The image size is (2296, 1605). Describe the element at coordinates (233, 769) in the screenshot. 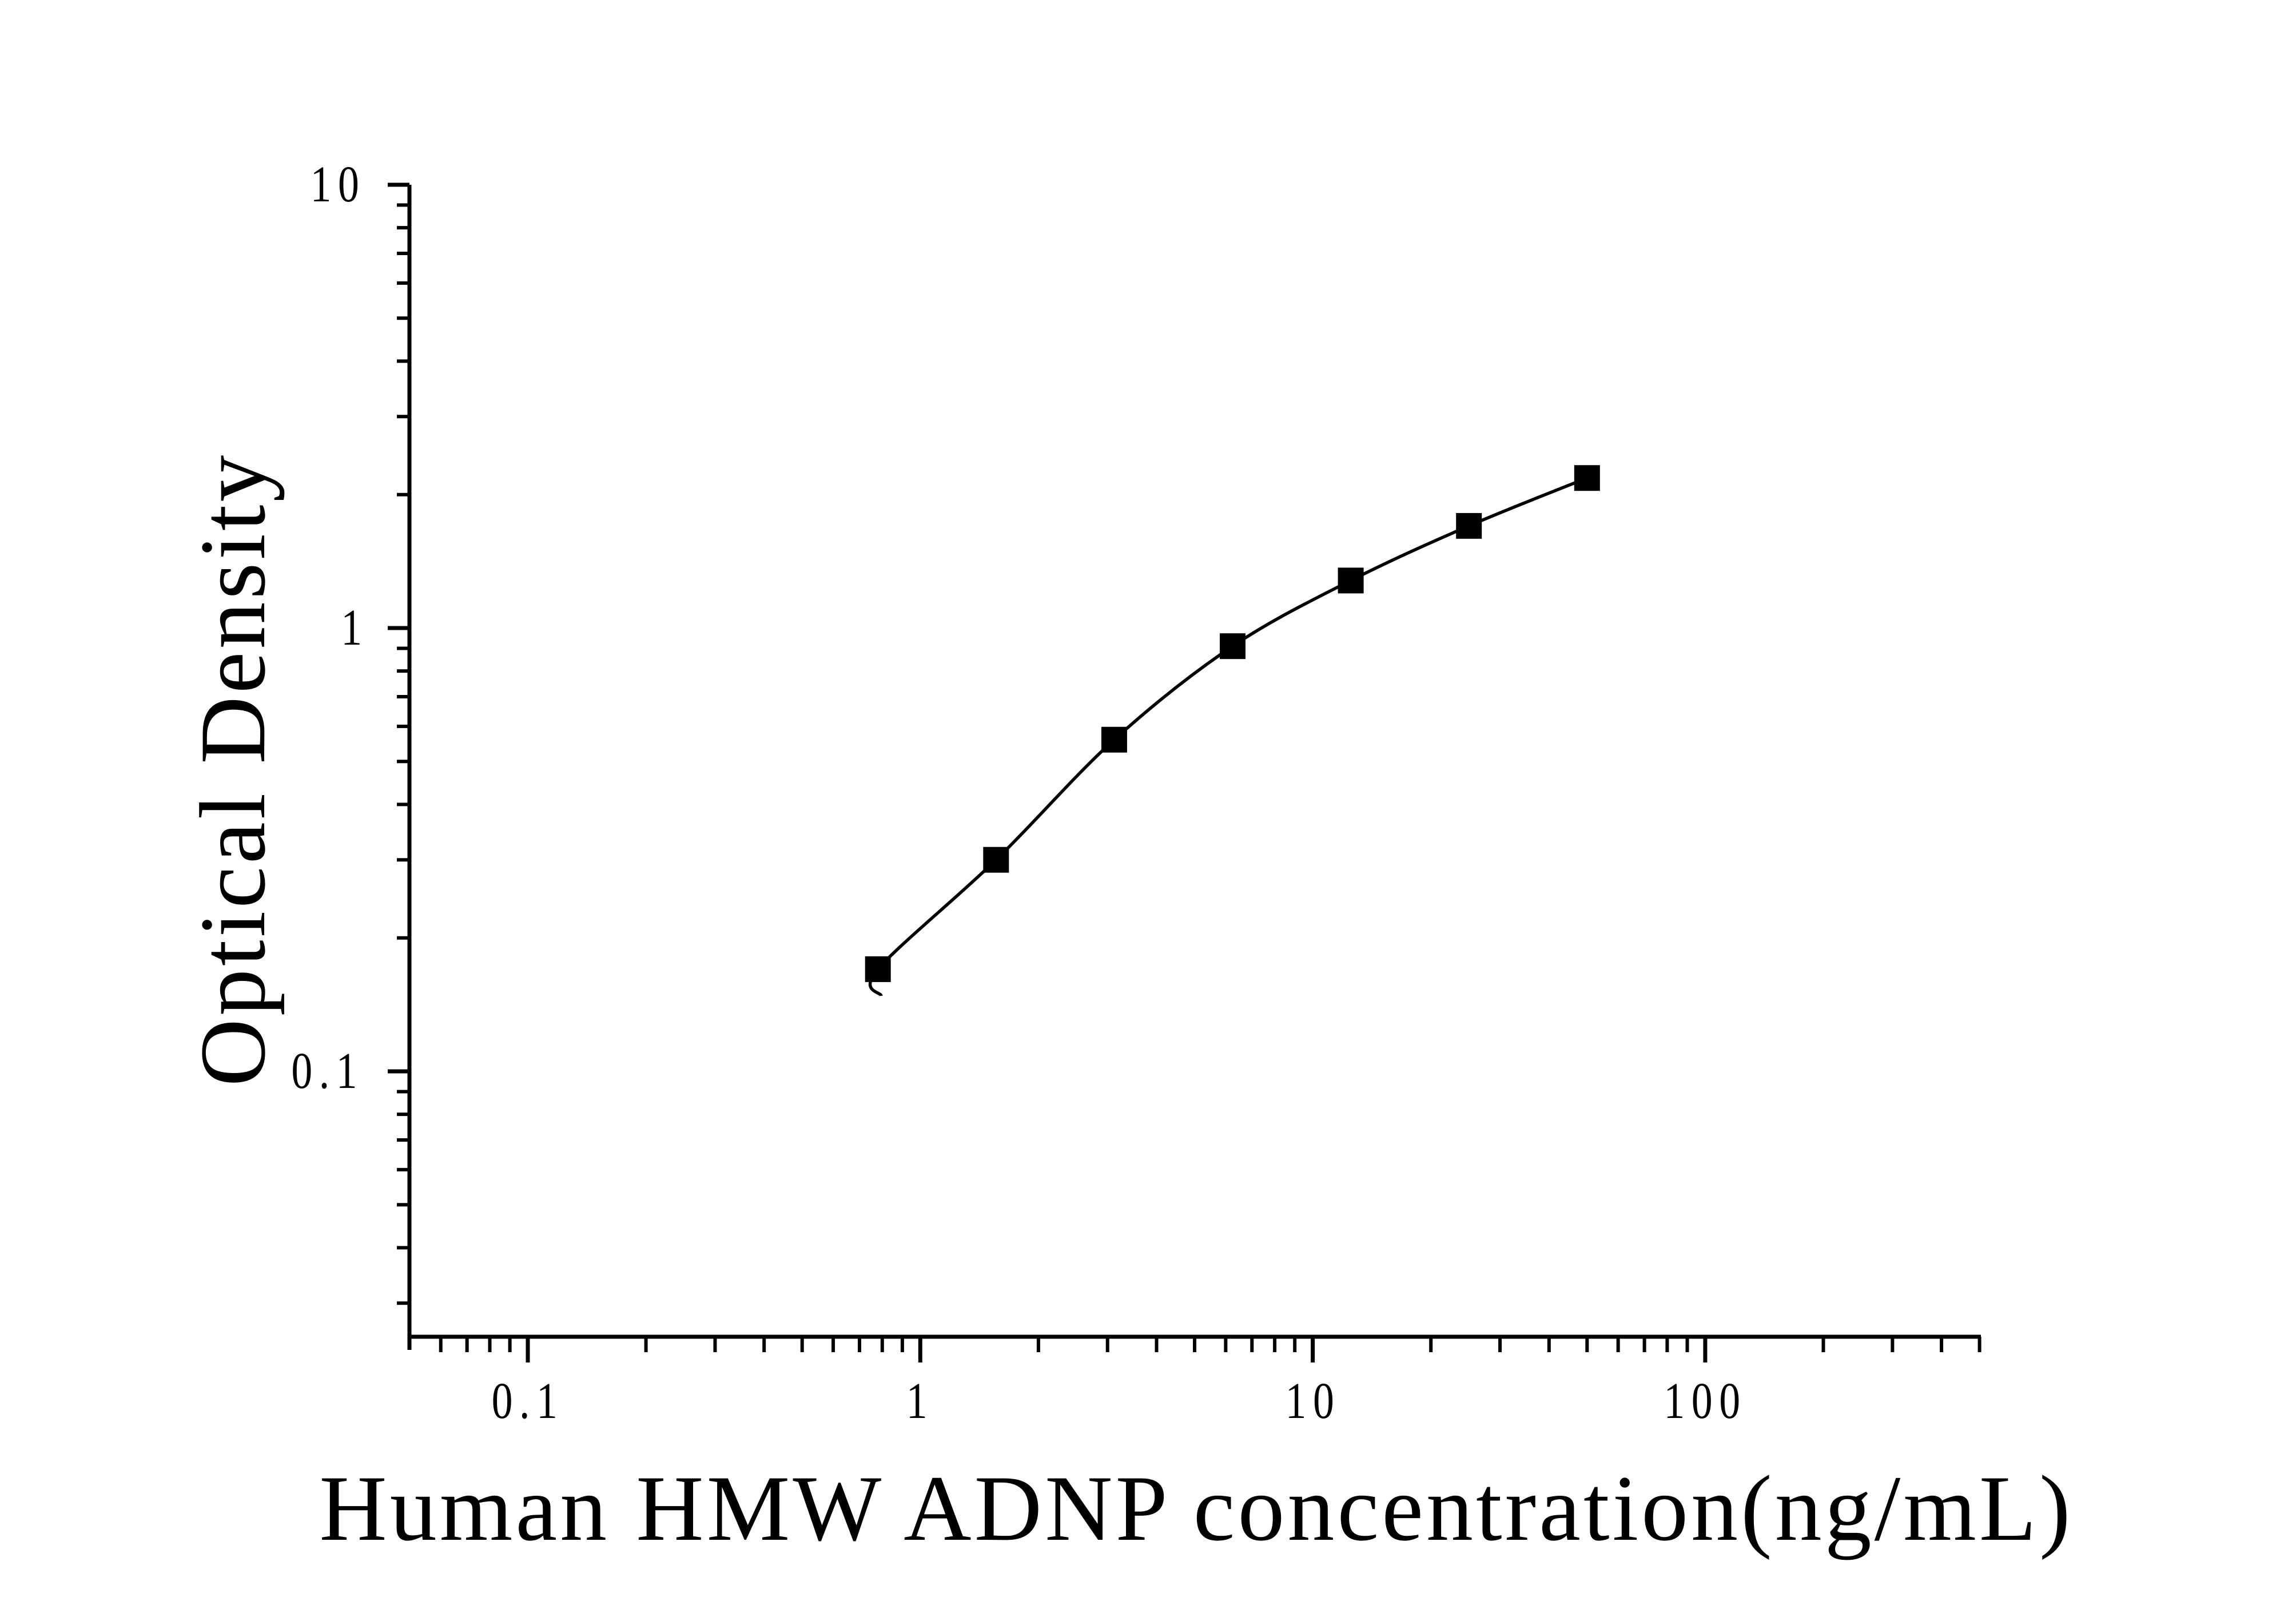

I see `y-axis-title: Optical Density` at that location.